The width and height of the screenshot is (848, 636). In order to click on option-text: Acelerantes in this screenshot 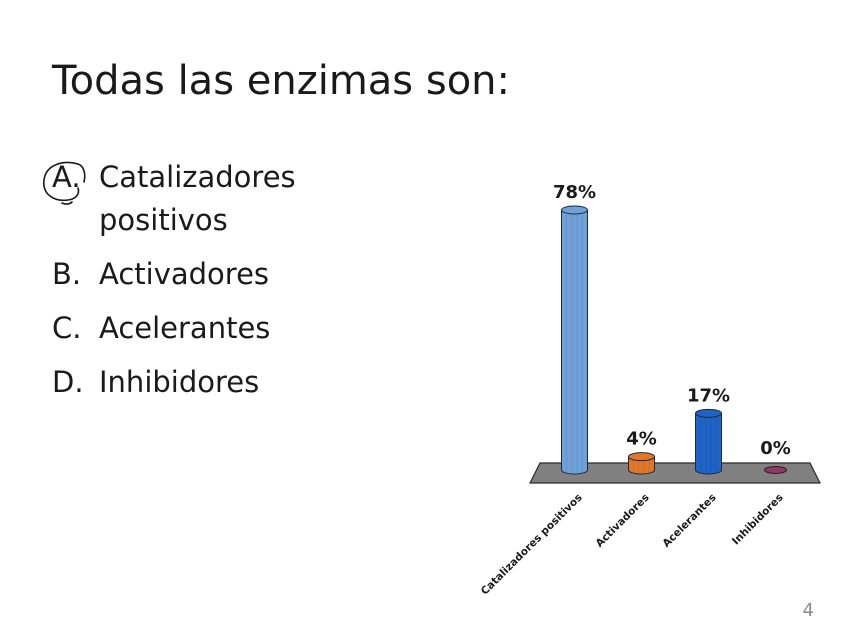, I will do `click(185, 328)`.